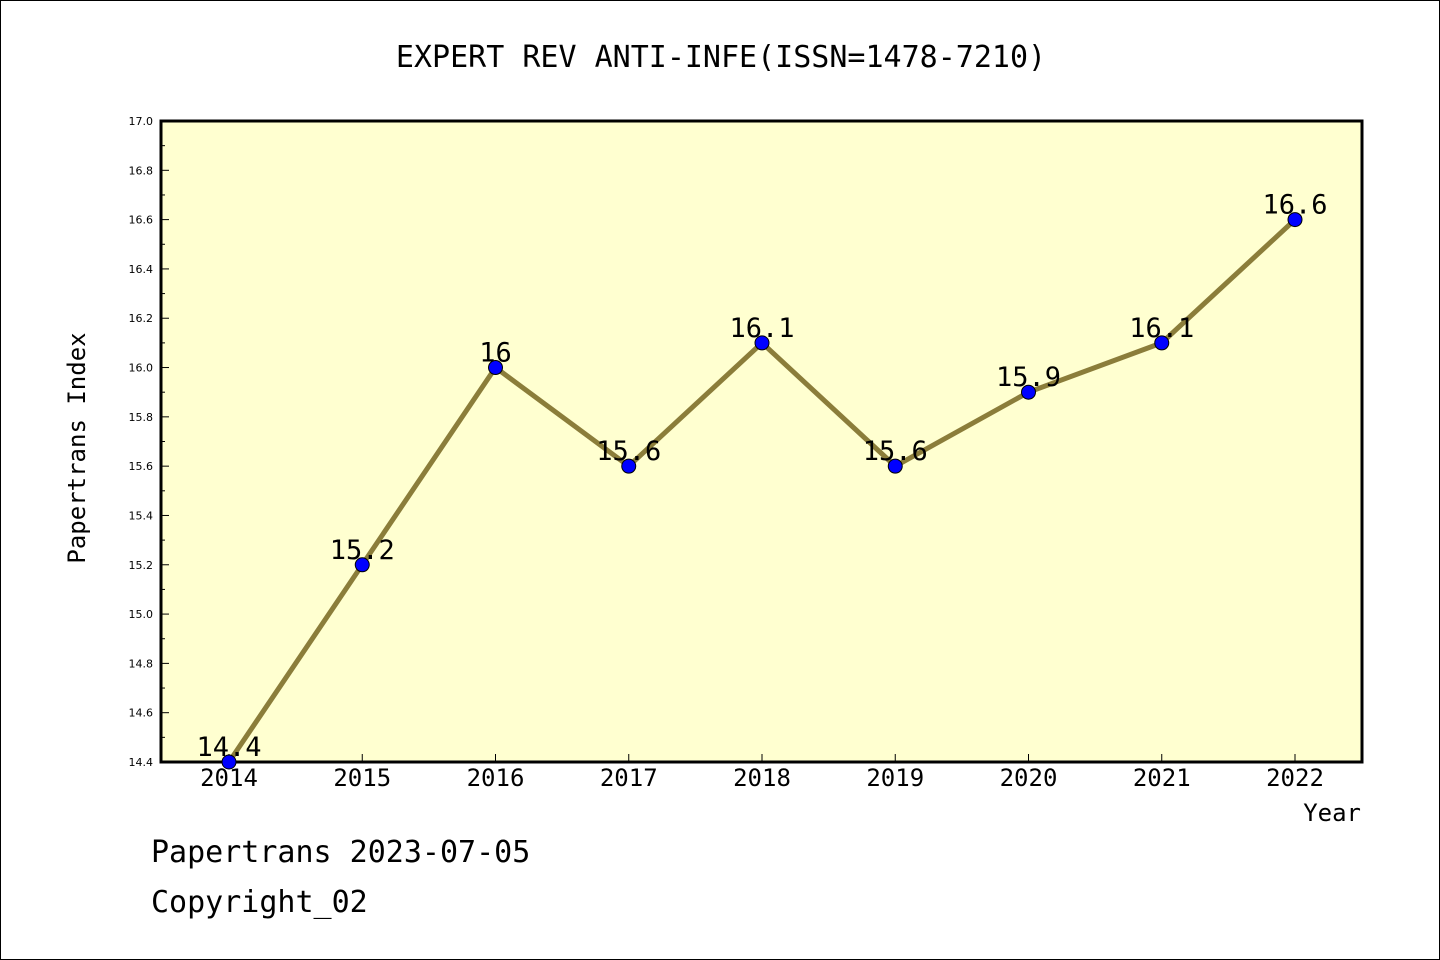  Describe the element at coordinates (141, 565) in the screenshot. I see `y-tick-label: 15.2` at that location.